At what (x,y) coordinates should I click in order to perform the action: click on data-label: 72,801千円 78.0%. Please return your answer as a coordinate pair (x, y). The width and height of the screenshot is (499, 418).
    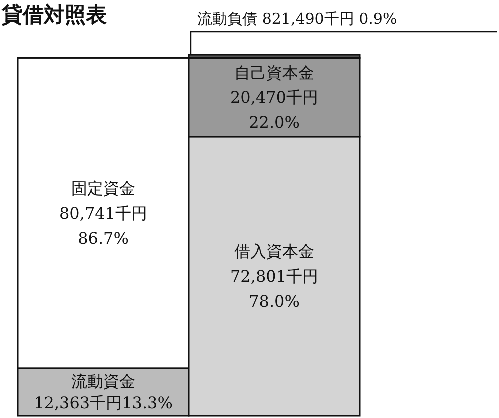
    Looking at the image, I should click on (274, 289).